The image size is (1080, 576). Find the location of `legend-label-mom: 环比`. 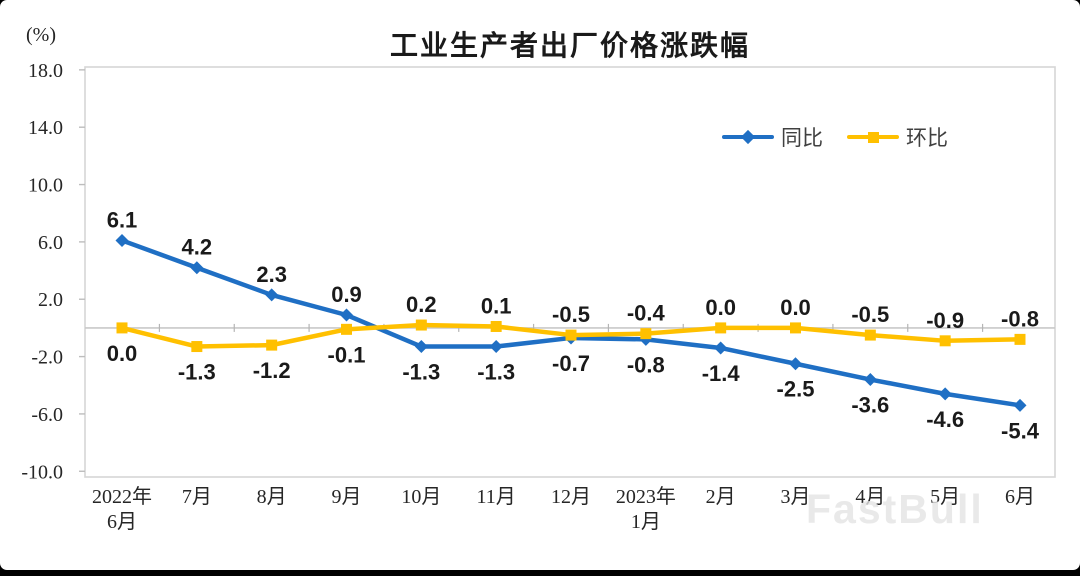

legend-label-mom: 环比 is located at coordinates (927, 138).